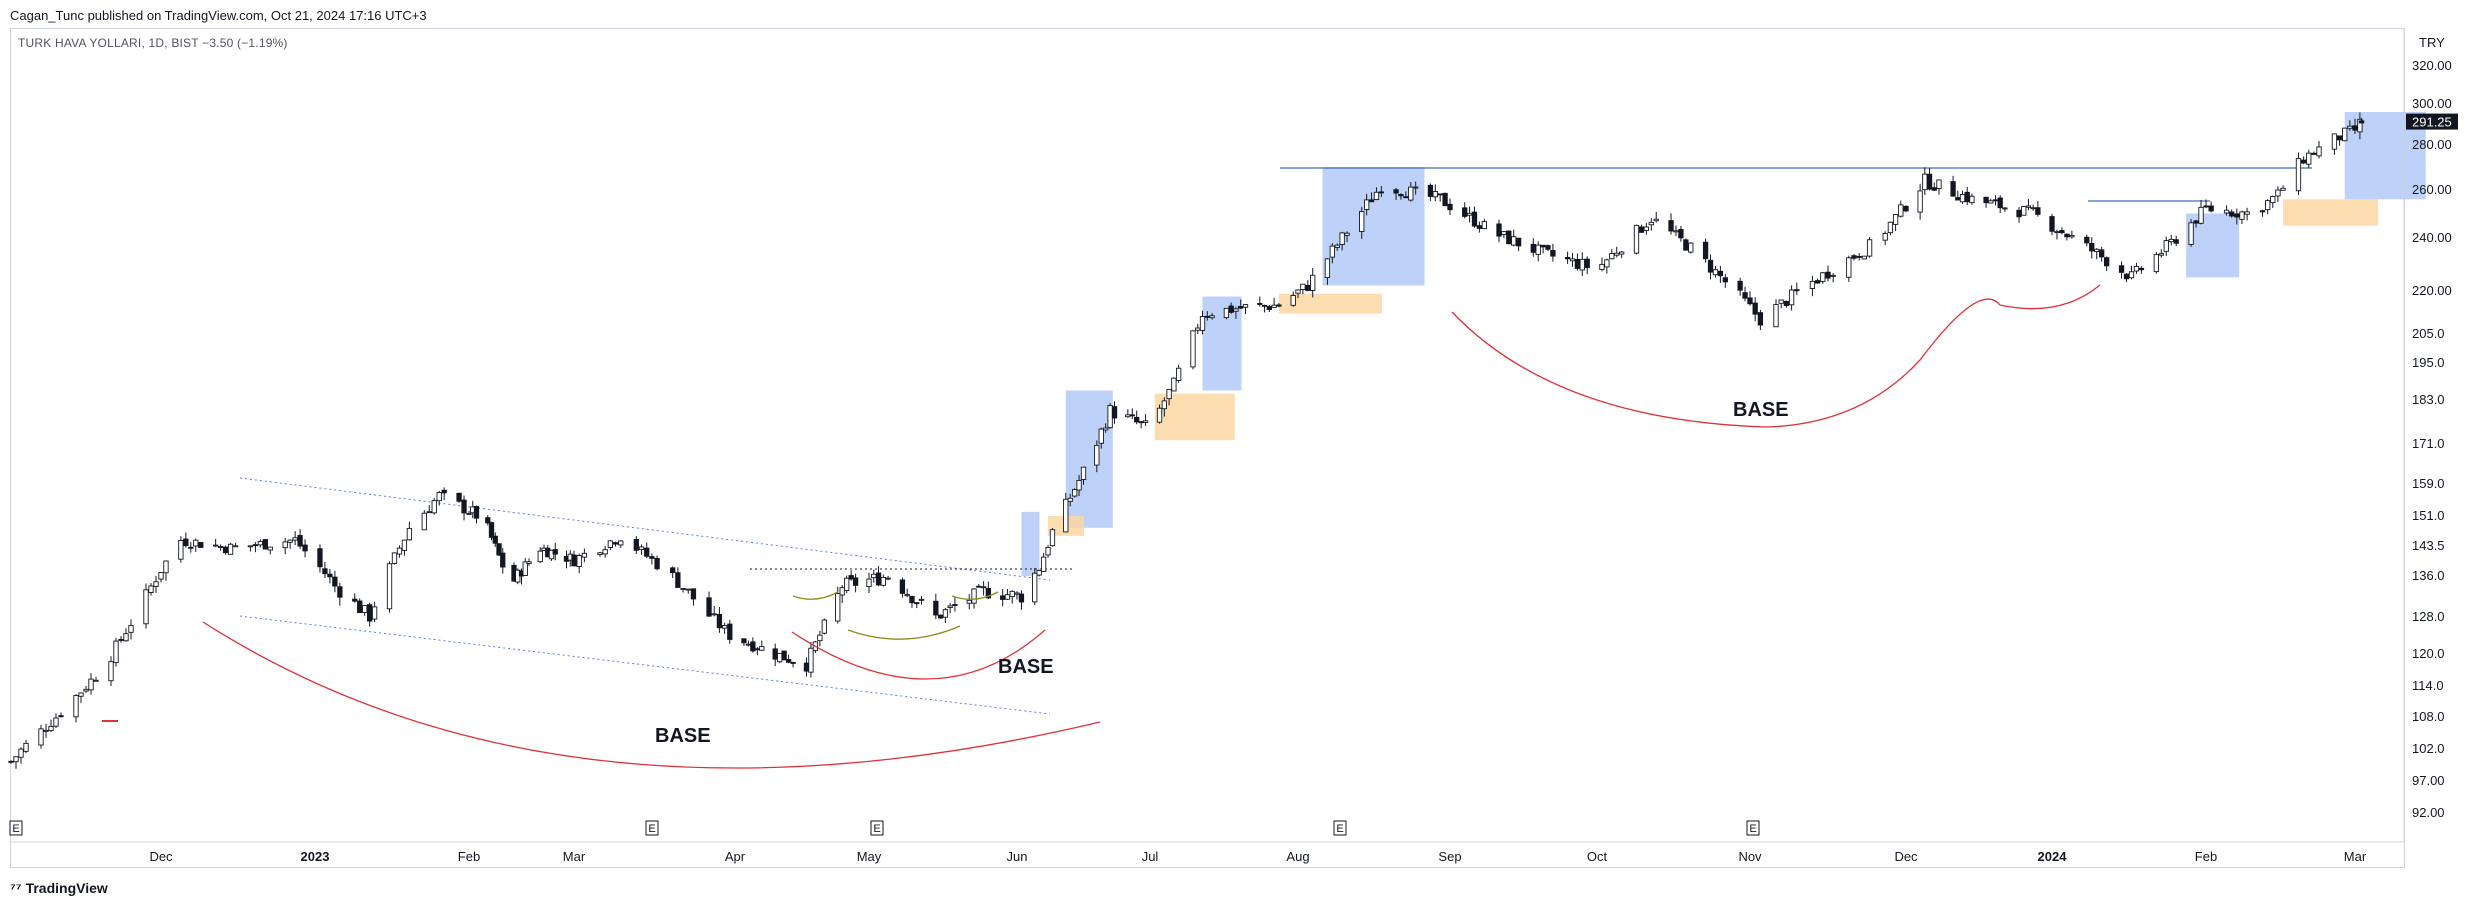  Describe the element at coordinates (1750, 856) in the screenshot. I see `time-tick-label: Nov` at that location.